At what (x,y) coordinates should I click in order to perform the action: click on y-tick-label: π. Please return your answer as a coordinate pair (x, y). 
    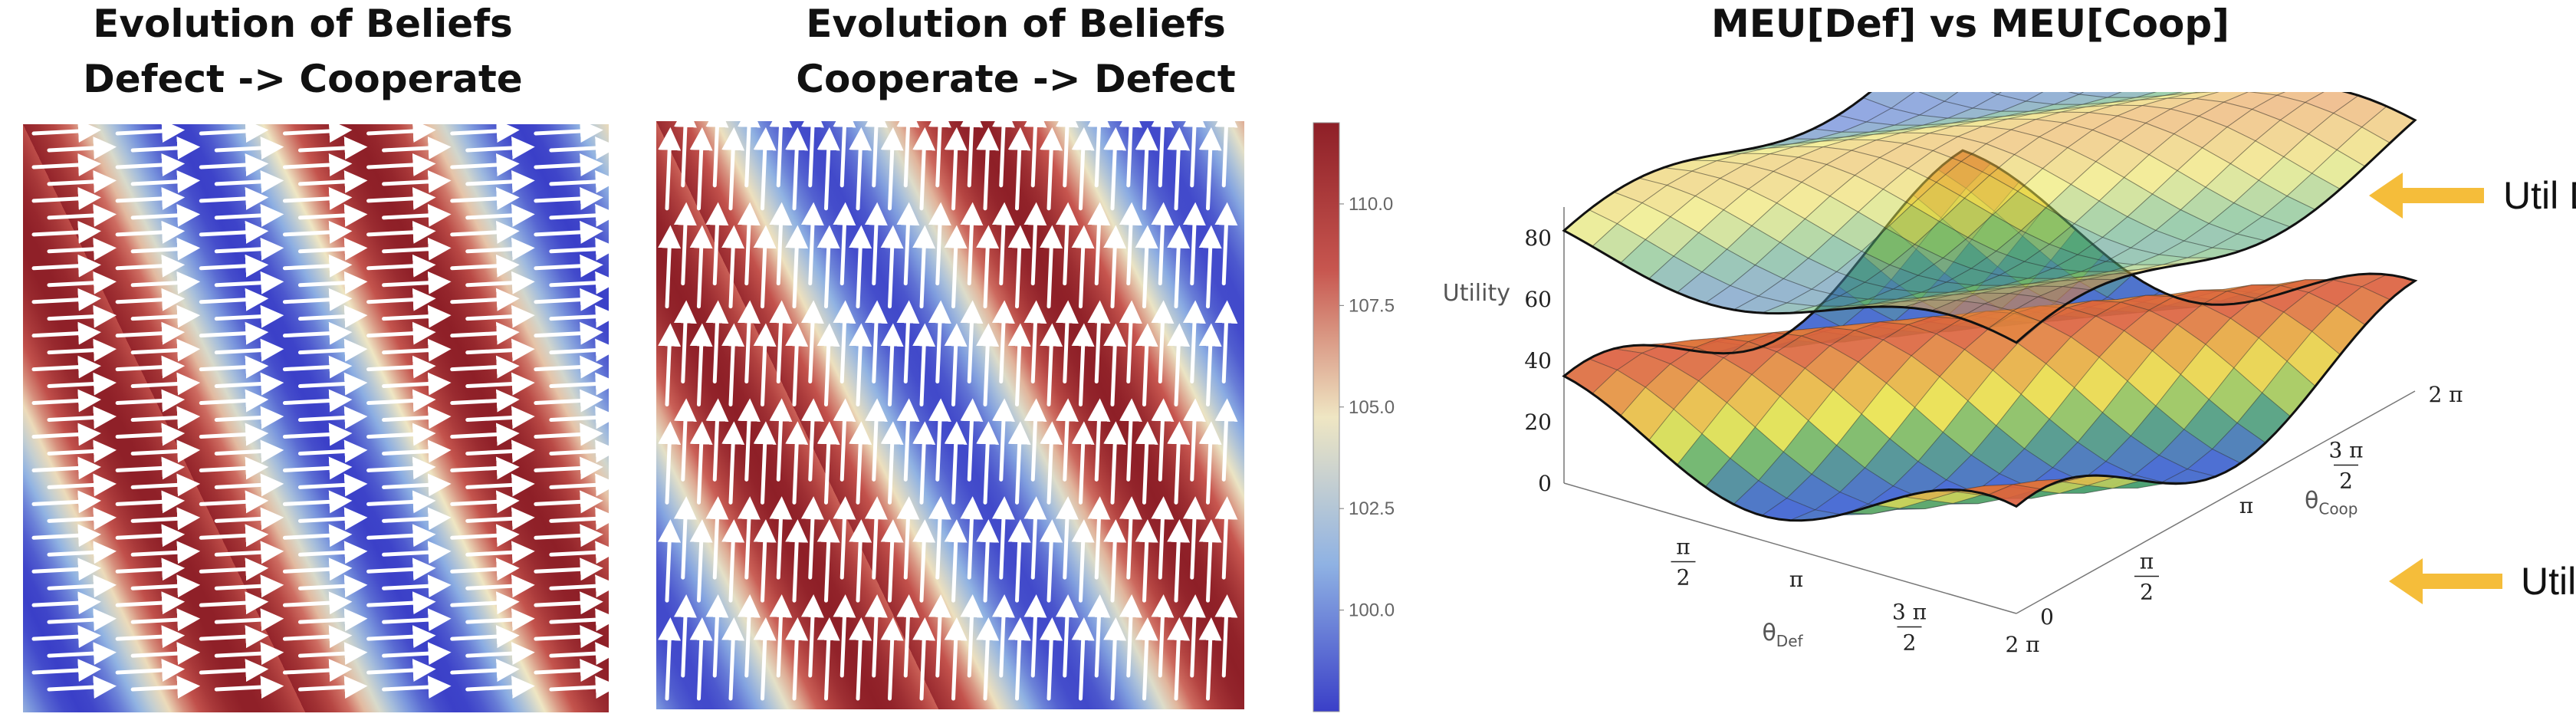
    Looking at the image, I should click on (2246, 506).